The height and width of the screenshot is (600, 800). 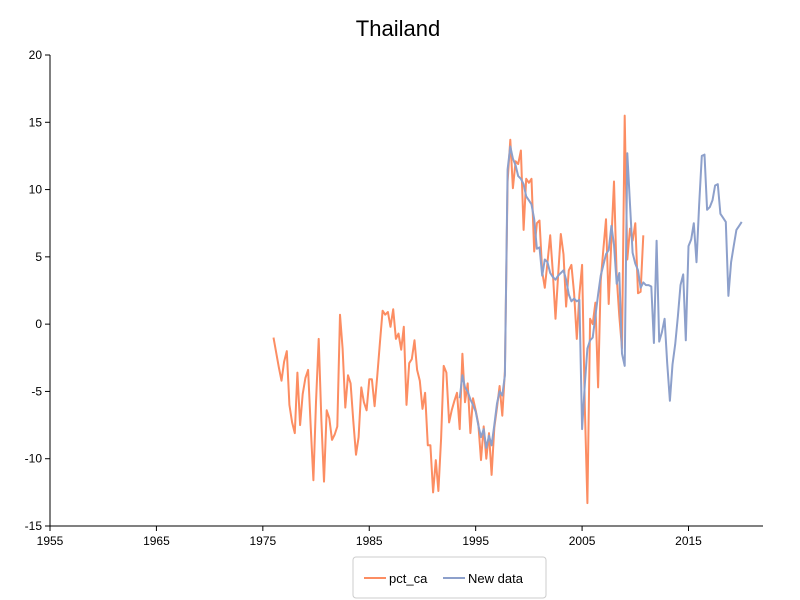 I want to click on legend-label-pct-ca: pct_ca, so click(x=408, y=578).